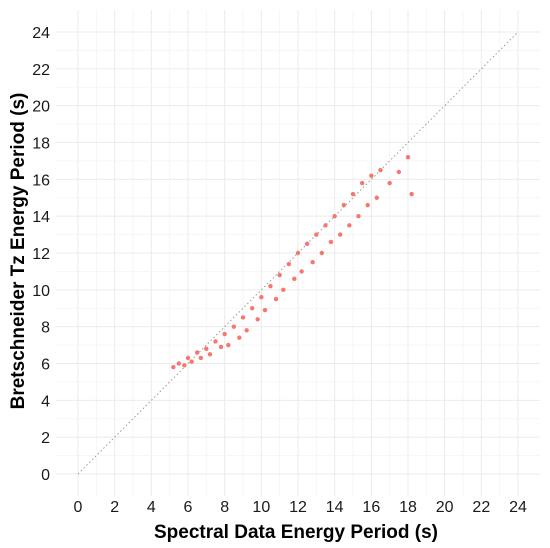 The height and width of the screenshot is (548, 550). I want to click on x-tick-label: 10, so click(261, 507).